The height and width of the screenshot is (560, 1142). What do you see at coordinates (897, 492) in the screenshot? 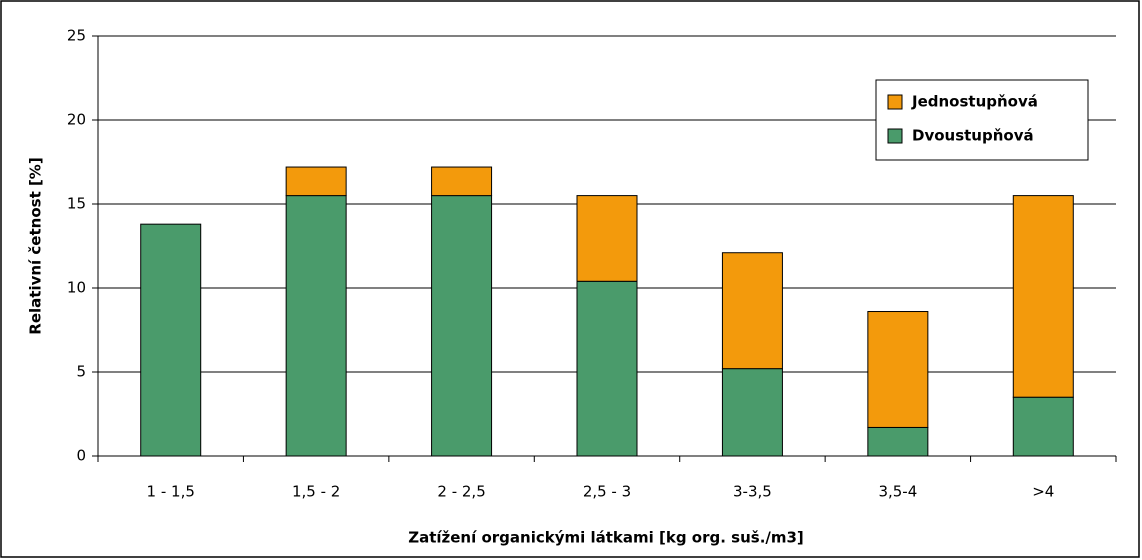
I see `x-tick-label: 3,5-4` at bounding box center [897, 492].